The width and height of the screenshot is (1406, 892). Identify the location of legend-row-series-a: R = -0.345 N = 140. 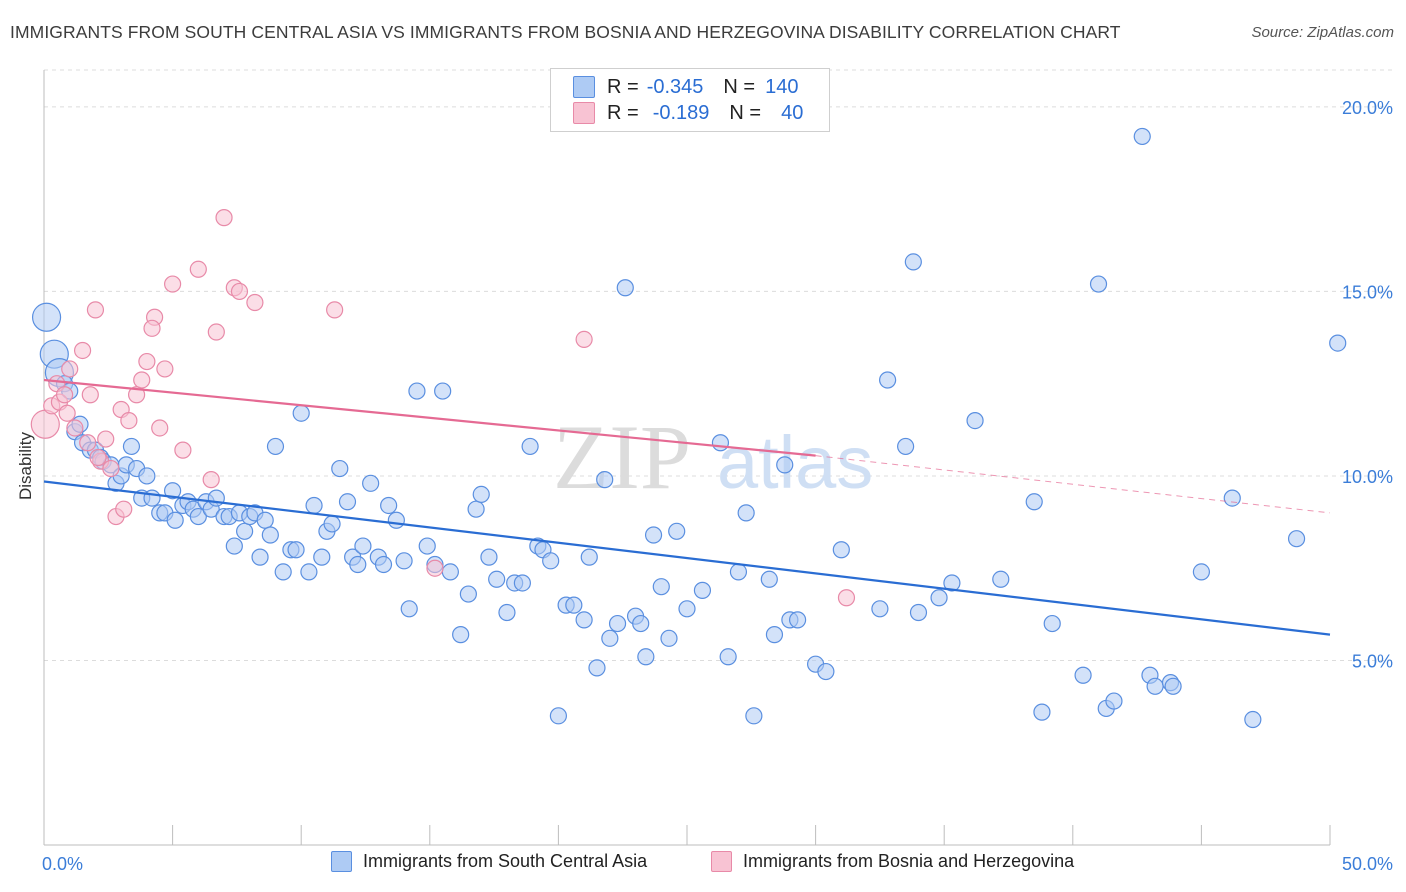
(685, 87).